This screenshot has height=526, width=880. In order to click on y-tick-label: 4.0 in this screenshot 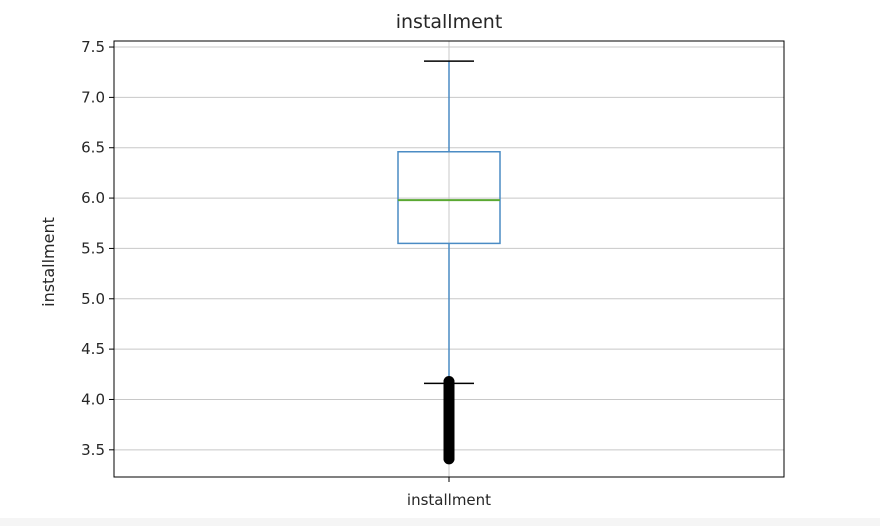, I will do `click(93, 399)`.